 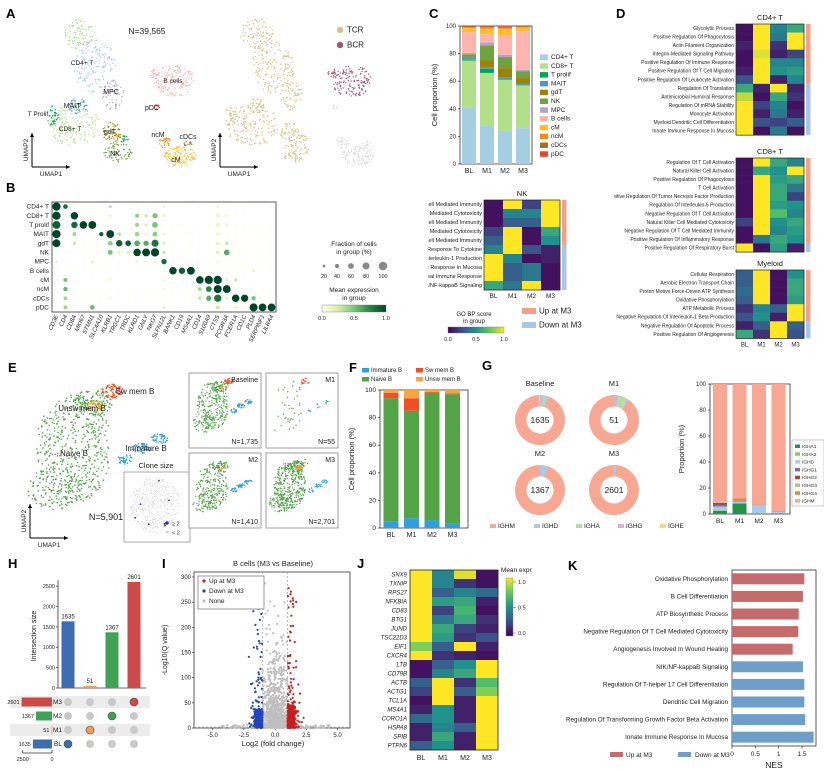 I want to click on go-term-label: Oxidative Phosphorylation, so click(x=705, y=301).